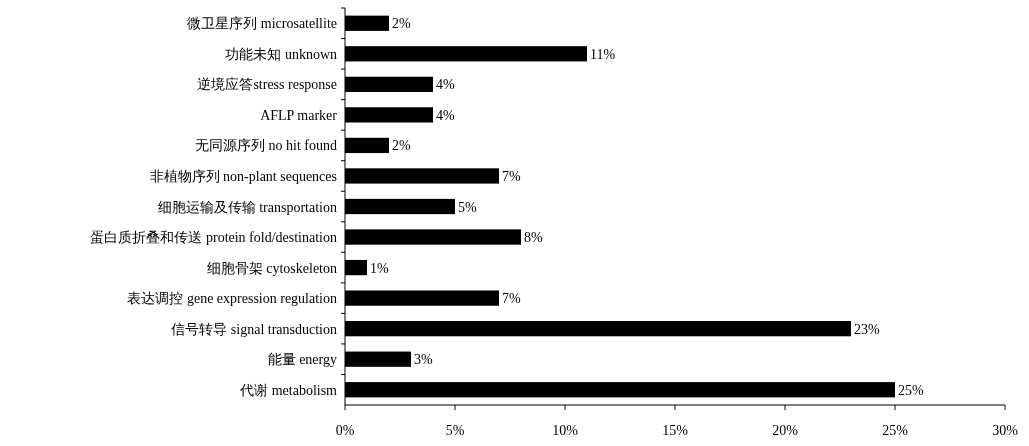 The height and width of the screenshot is (446, 1029). What do you see at coordinates (262, 24) in the screenshot?
I see `y-tick-label: 微卫星序列 microsatellite` at bounding box center [262, 24].